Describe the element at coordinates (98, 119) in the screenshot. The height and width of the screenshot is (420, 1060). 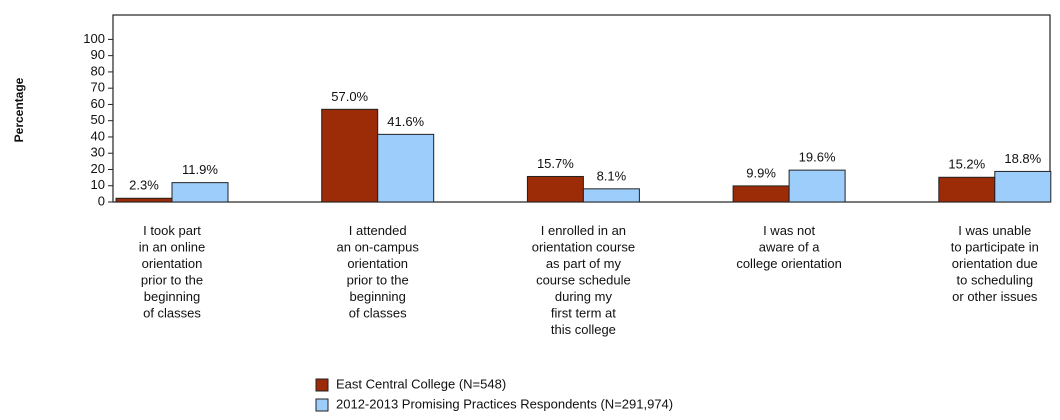
I see `y-tick-label: 50` at that location.